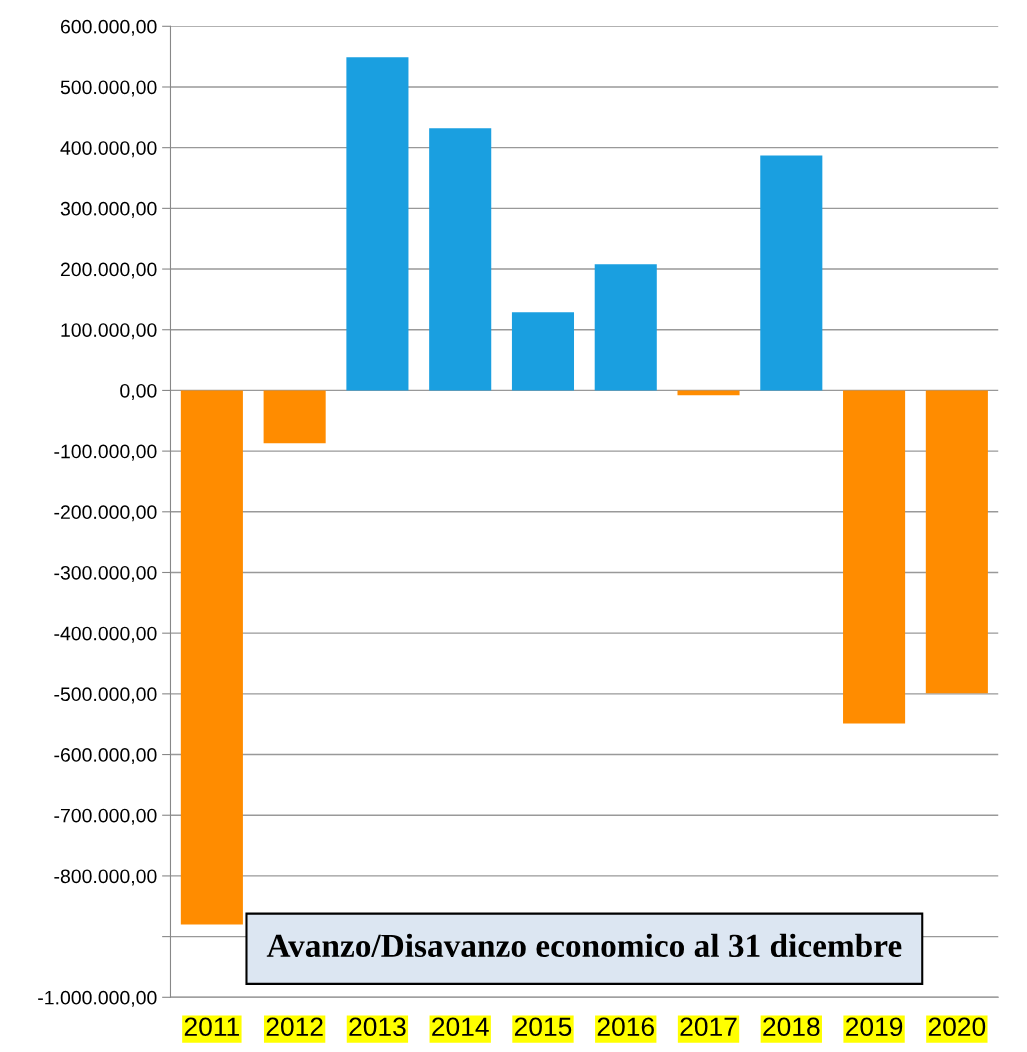  What do you see at coordinates (105, 634) in the screenshot?
I see `y-tick-label: -400.000,00` at bounding box center [105, 634].